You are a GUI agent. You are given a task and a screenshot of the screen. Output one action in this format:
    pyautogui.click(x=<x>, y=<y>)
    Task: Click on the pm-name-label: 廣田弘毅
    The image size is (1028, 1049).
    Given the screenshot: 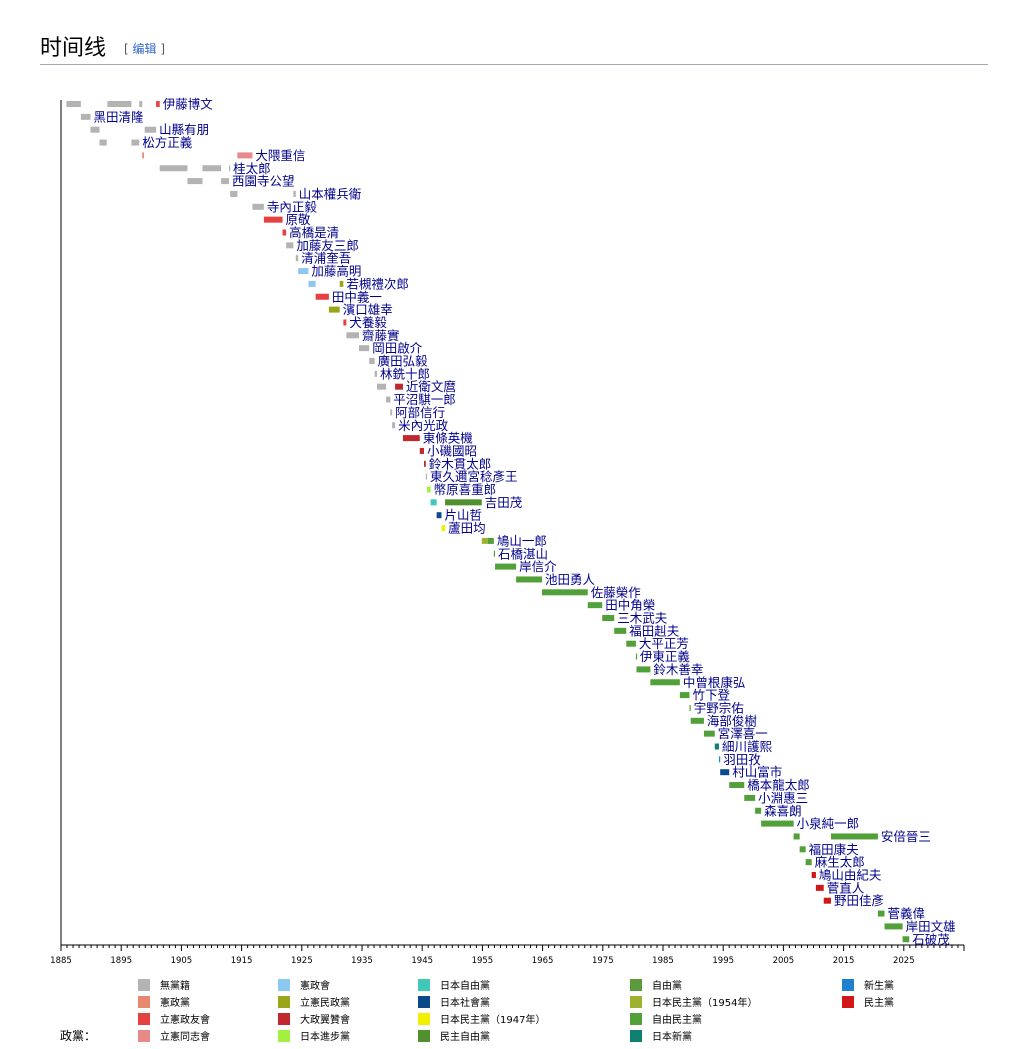 What is the action you would take?
    pyautogui.click(x=403, y=361)
    